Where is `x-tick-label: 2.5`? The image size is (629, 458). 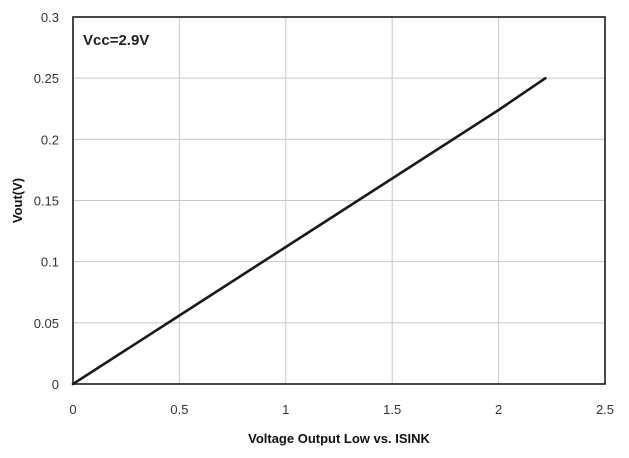 x-tick-label: 2.5 is located at coordinates (605, 409).